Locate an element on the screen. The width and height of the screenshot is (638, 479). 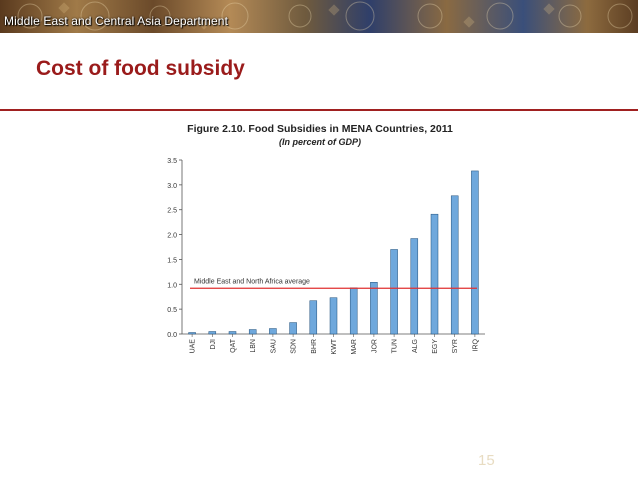
x-tick-label: QAT is located at coordinates (233, 345).